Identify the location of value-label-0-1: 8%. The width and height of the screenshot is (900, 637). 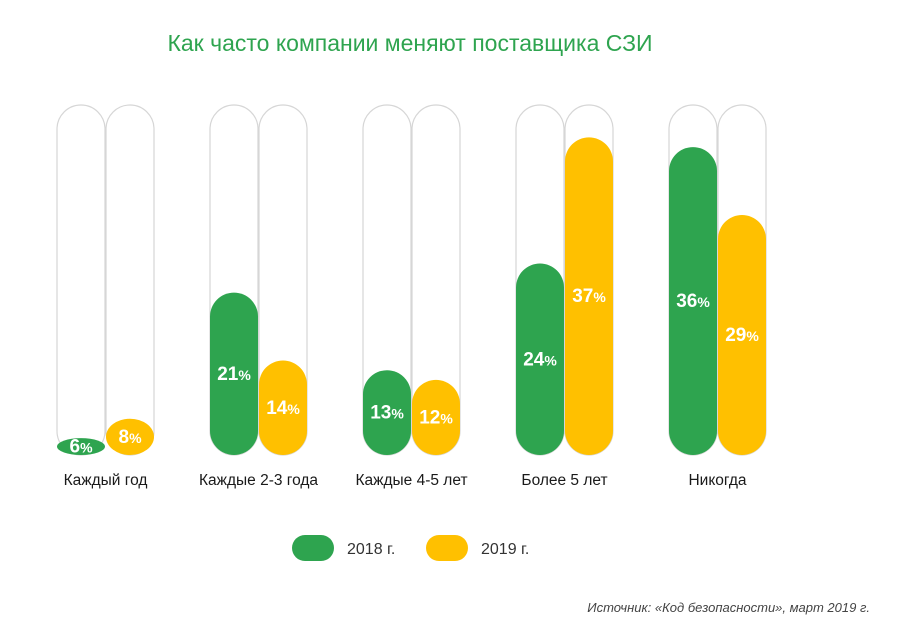
(130, 437).